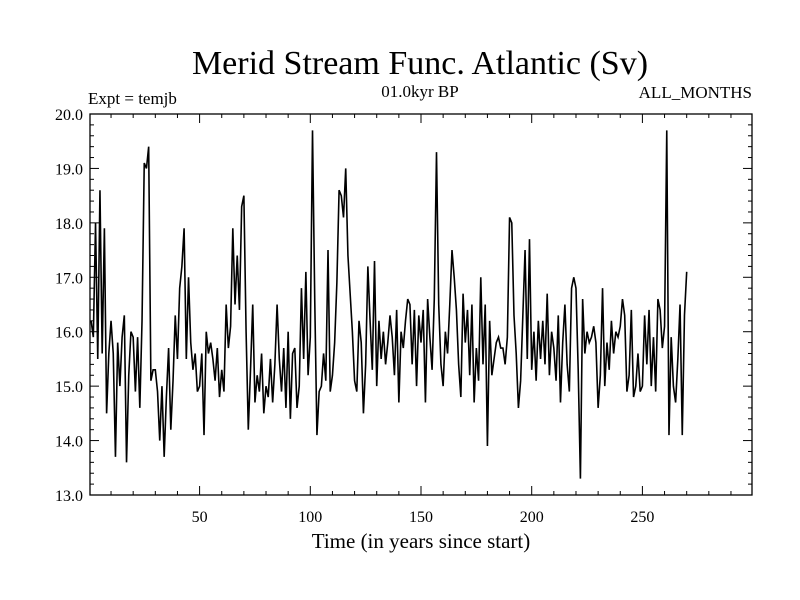 This screenshot has height=600, width=800. I want to click on y-tick-label: 17.0, so click(69, 278).